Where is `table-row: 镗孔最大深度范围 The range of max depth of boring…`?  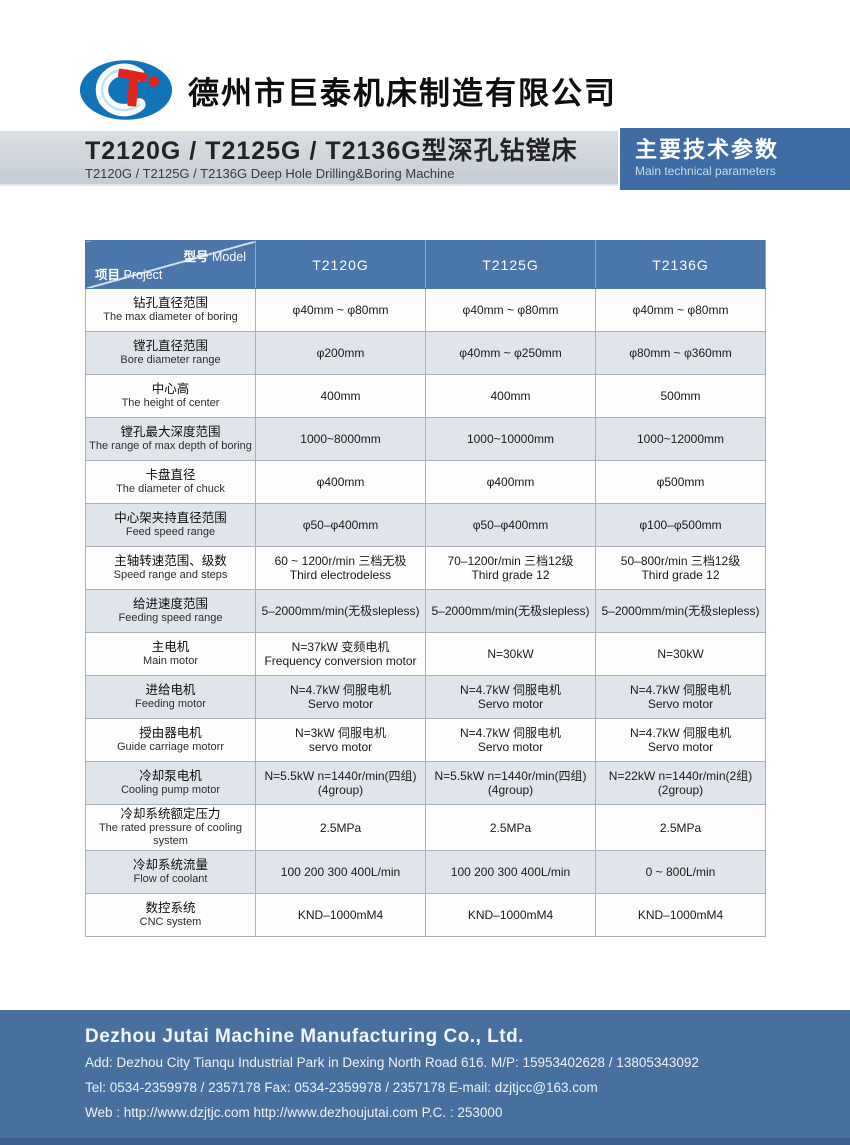
table-row: 镗孔最大深度范围 The range of max depth of boring… is located at coordinates (425, 439).